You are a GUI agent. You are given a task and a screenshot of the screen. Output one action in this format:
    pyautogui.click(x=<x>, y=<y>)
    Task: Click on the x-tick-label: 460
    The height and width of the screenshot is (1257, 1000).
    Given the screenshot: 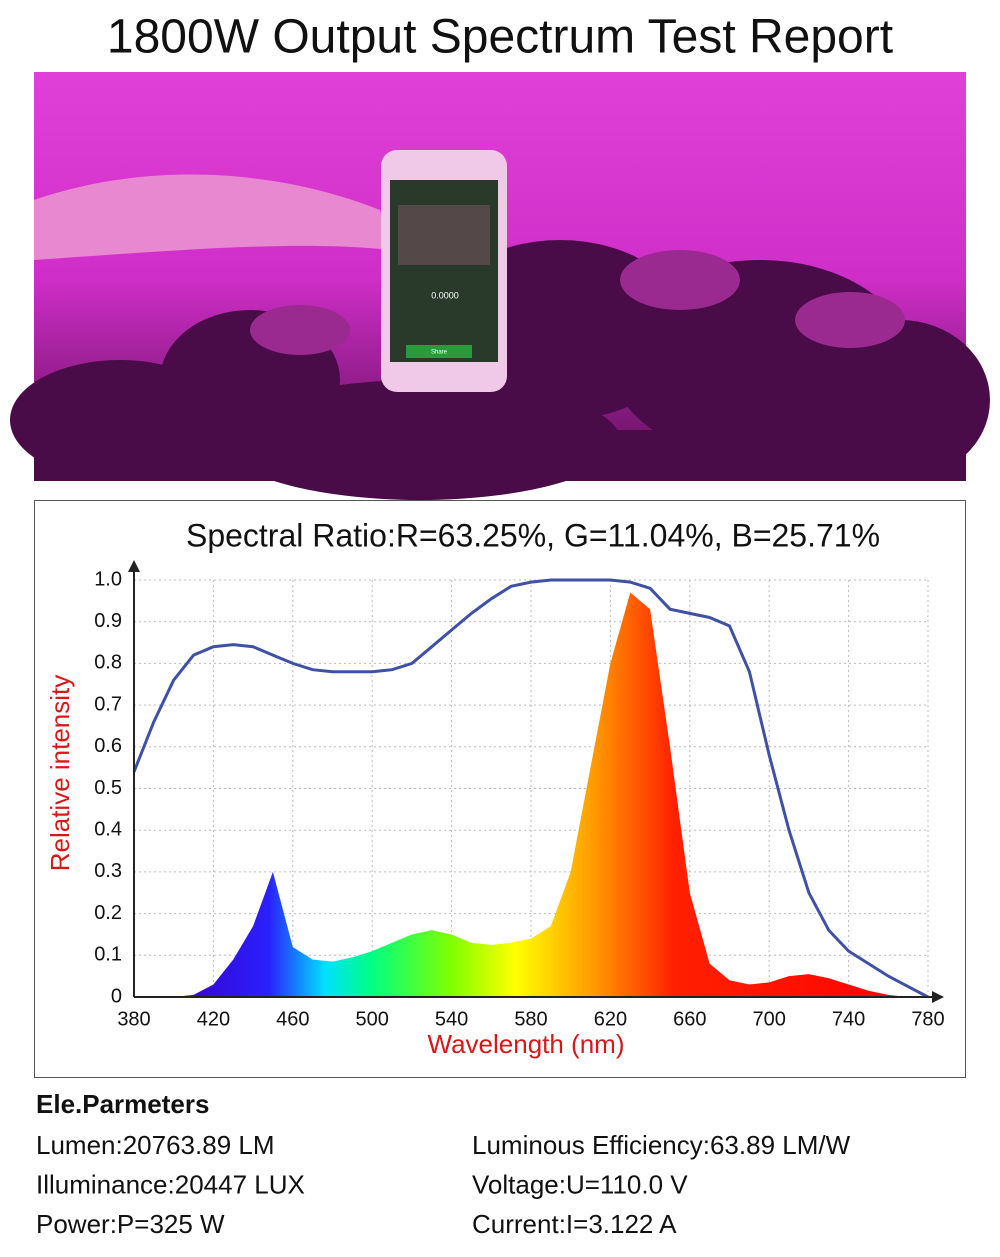 What is the action you would take?
    pyautogui.click(x=292, y=1019)
    